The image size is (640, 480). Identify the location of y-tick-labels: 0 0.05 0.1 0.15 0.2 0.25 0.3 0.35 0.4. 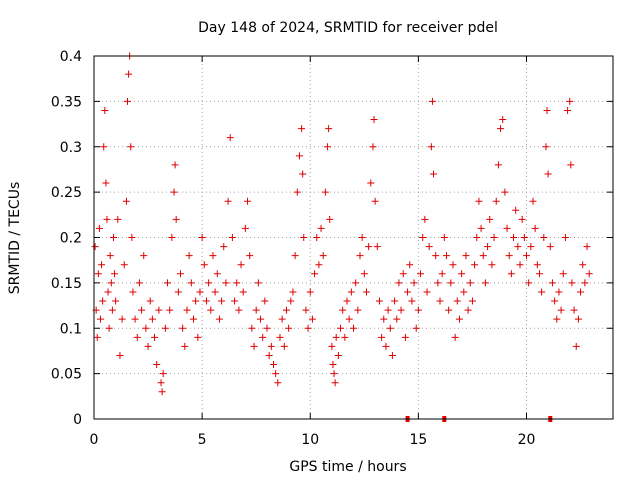
(66, 238).